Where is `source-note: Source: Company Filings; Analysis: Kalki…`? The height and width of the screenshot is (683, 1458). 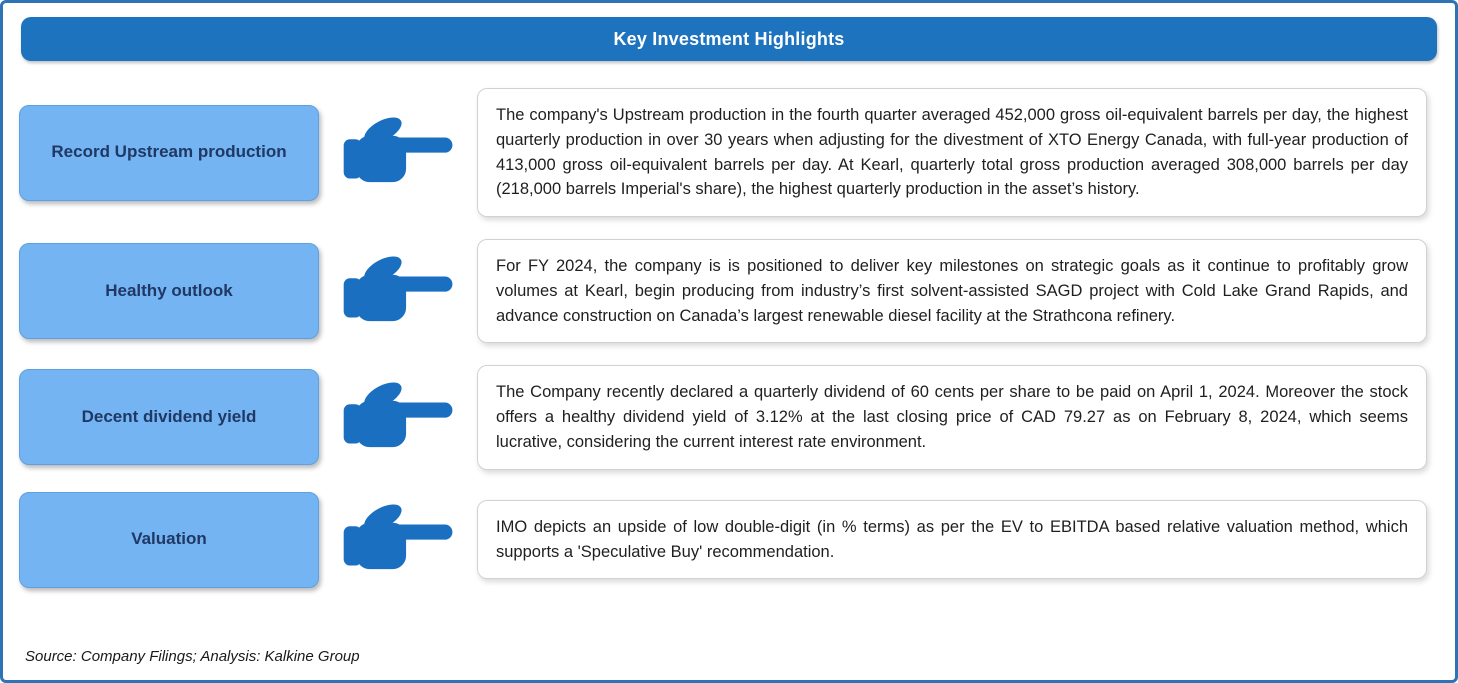
source-note: Source: Company Filings; Analysis: Kalki… is located at coordinates (192, 656).